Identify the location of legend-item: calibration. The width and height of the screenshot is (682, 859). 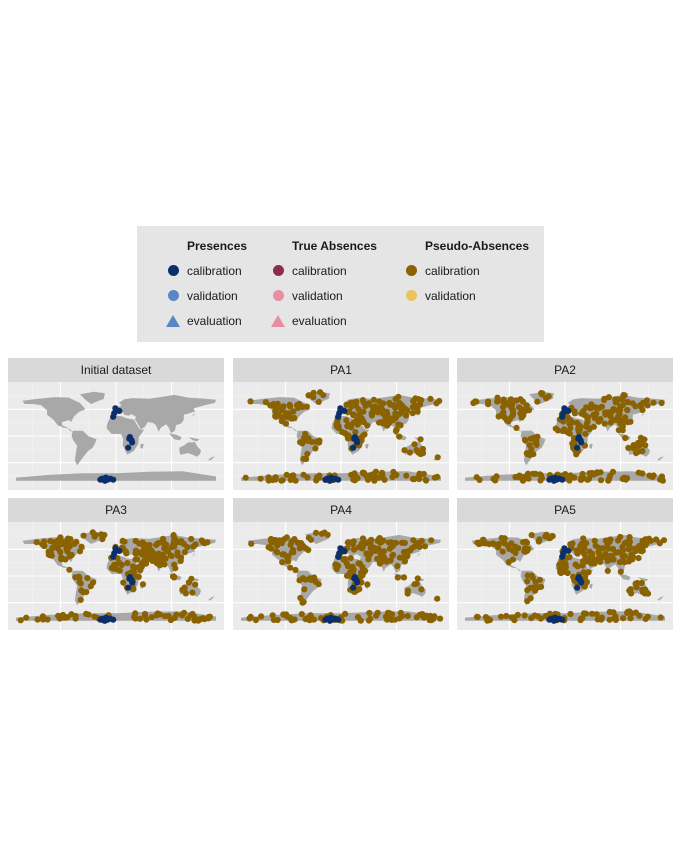
(463, 270).